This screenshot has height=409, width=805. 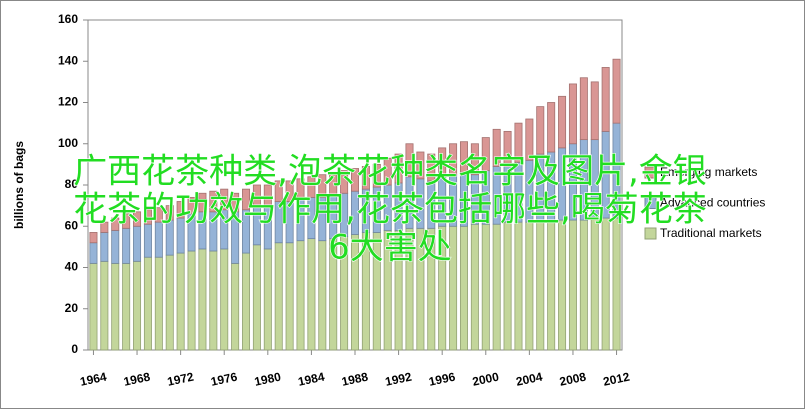 What do you see at coordinates (712, 203) in the screenshot?
I see `legend-label: Advanced countries` at bounding box center [712, 203].